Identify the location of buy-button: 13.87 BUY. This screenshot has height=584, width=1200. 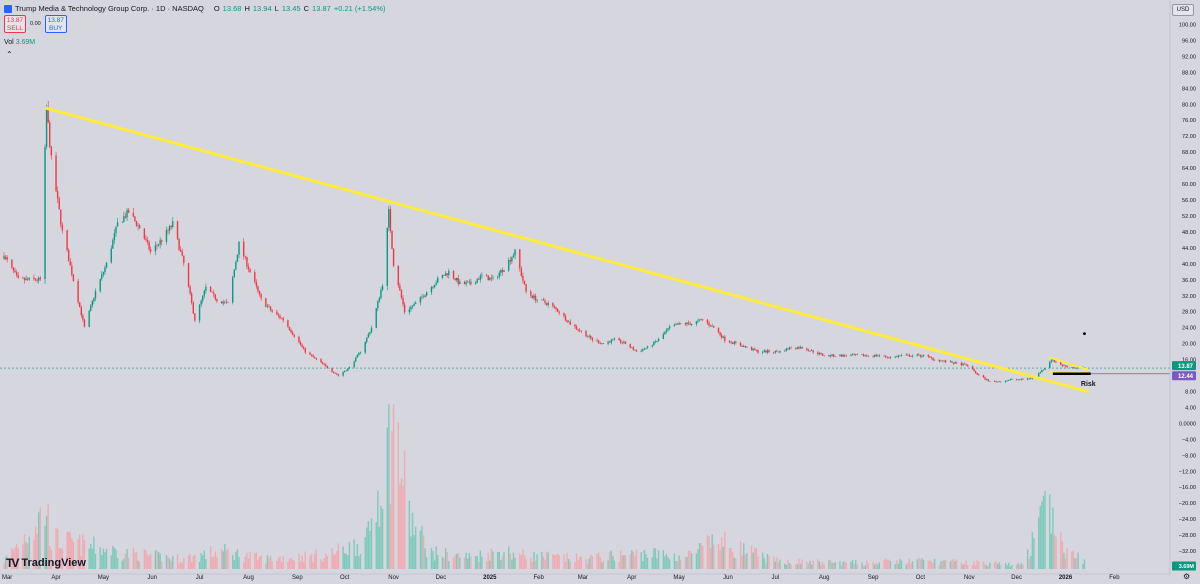
(55, 24).